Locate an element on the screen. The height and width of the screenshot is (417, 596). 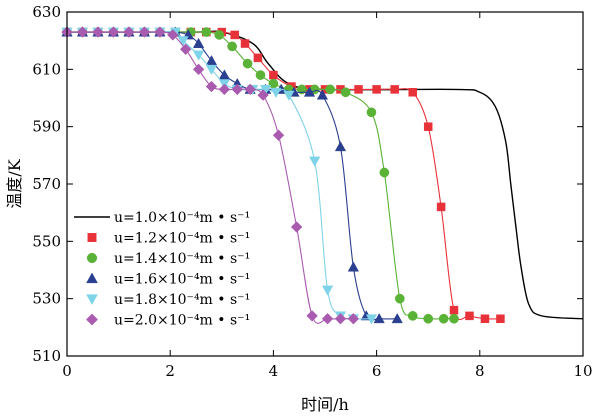
legend-entry: u=1.8×10⁻⁴m • s⁻¹ is located at coordinates (168, 300).